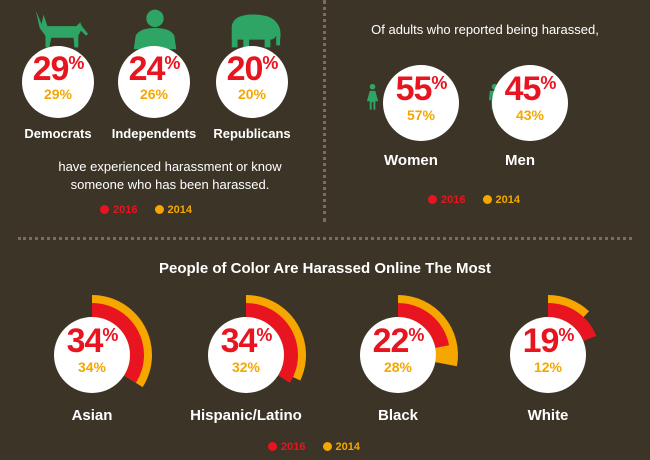 The image size is (650, 460). What do you see at coordinates (155, 18) in the screenshot?
I see `bust-head` at bounding box center [155, 18].